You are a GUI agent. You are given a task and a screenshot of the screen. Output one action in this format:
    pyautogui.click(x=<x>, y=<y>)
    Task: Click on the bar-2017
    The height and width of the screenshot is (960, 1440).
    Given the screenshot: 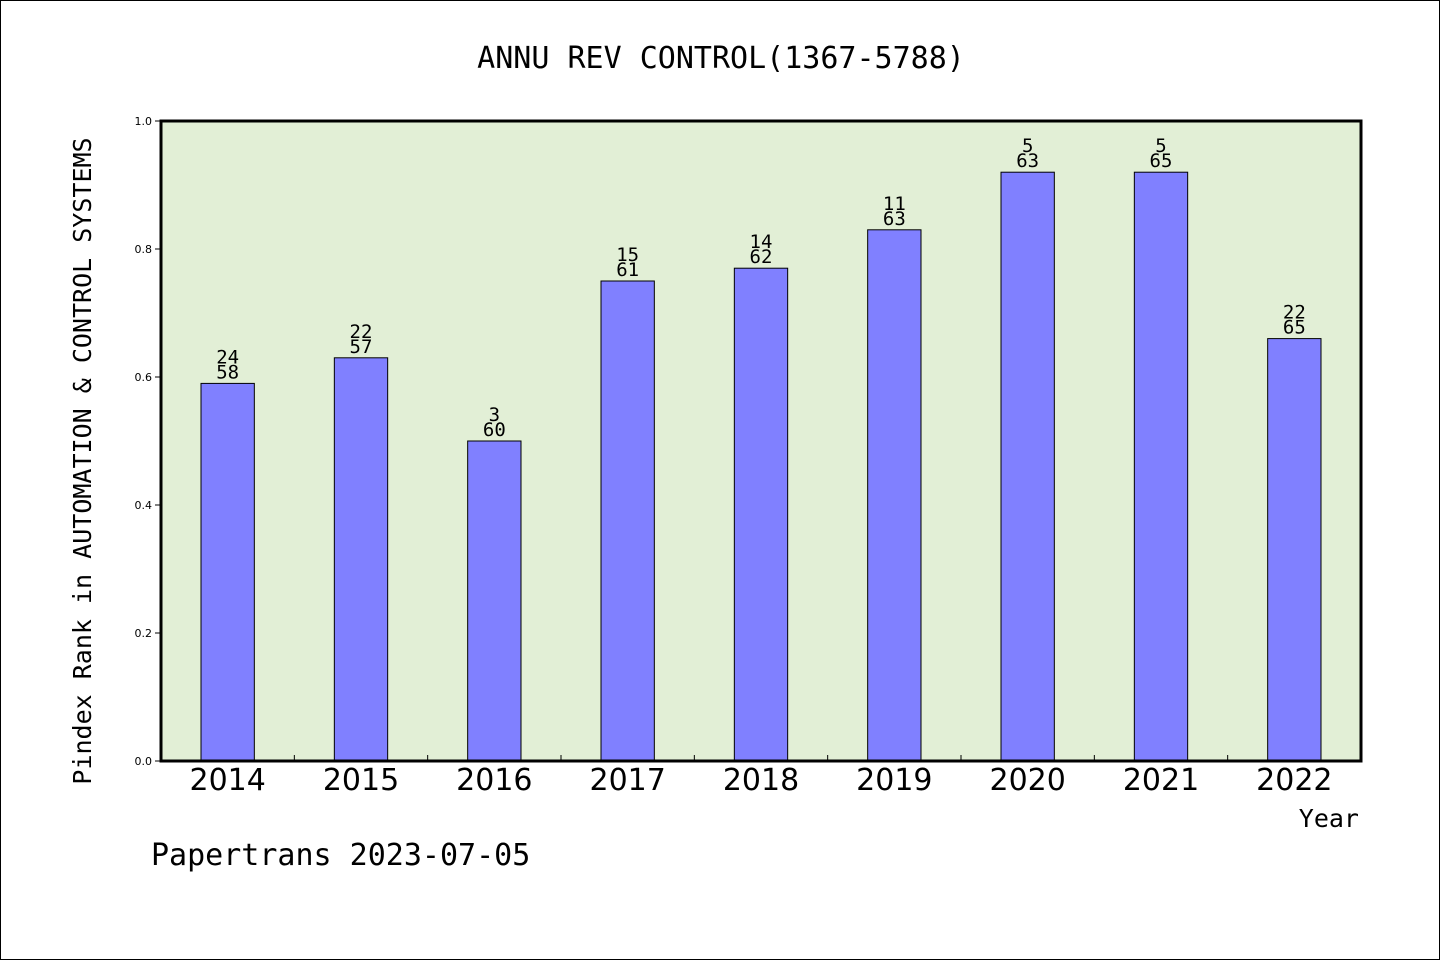 What is the action you would take?
    pyautogui.click(x=627, y=521)
    